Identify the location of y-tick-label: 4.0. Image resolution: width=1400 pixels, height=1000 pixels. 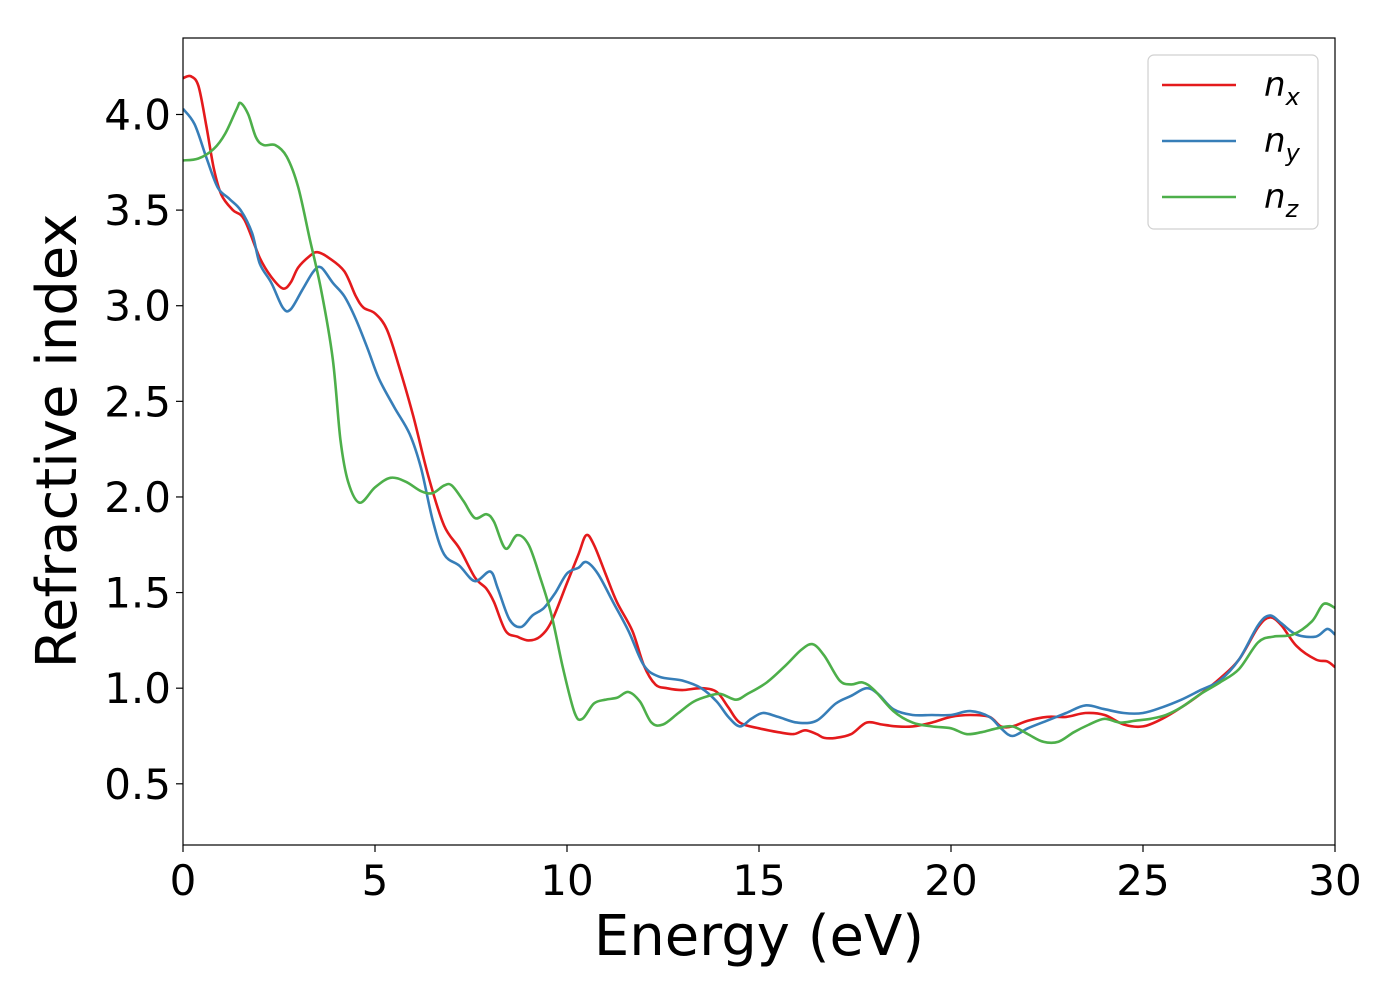
(137, 114).